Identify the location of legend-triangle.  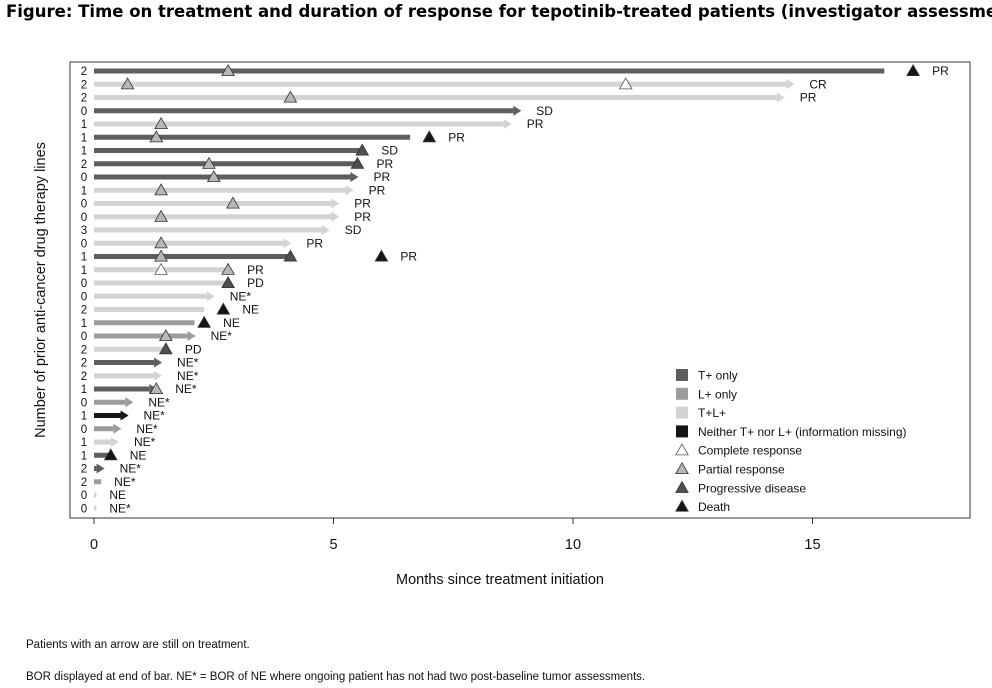
(682, 486).